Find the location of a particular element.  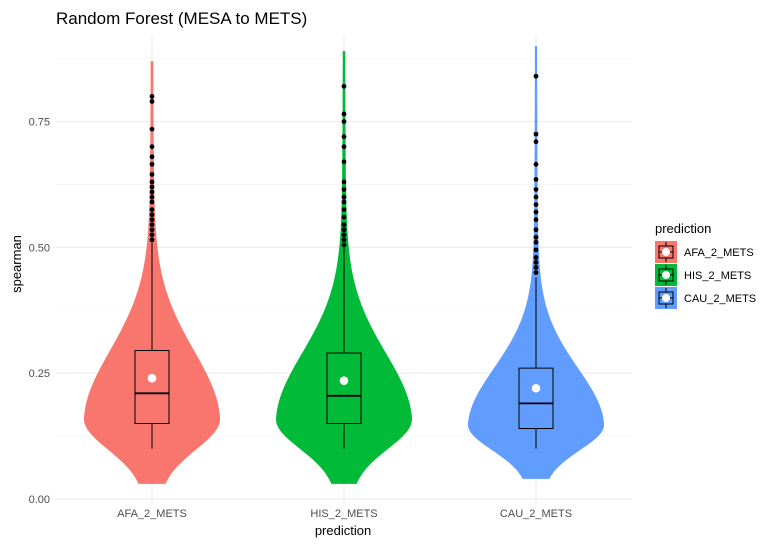

mean-point-HIS_2_METS is located at coordinates (344, 381).